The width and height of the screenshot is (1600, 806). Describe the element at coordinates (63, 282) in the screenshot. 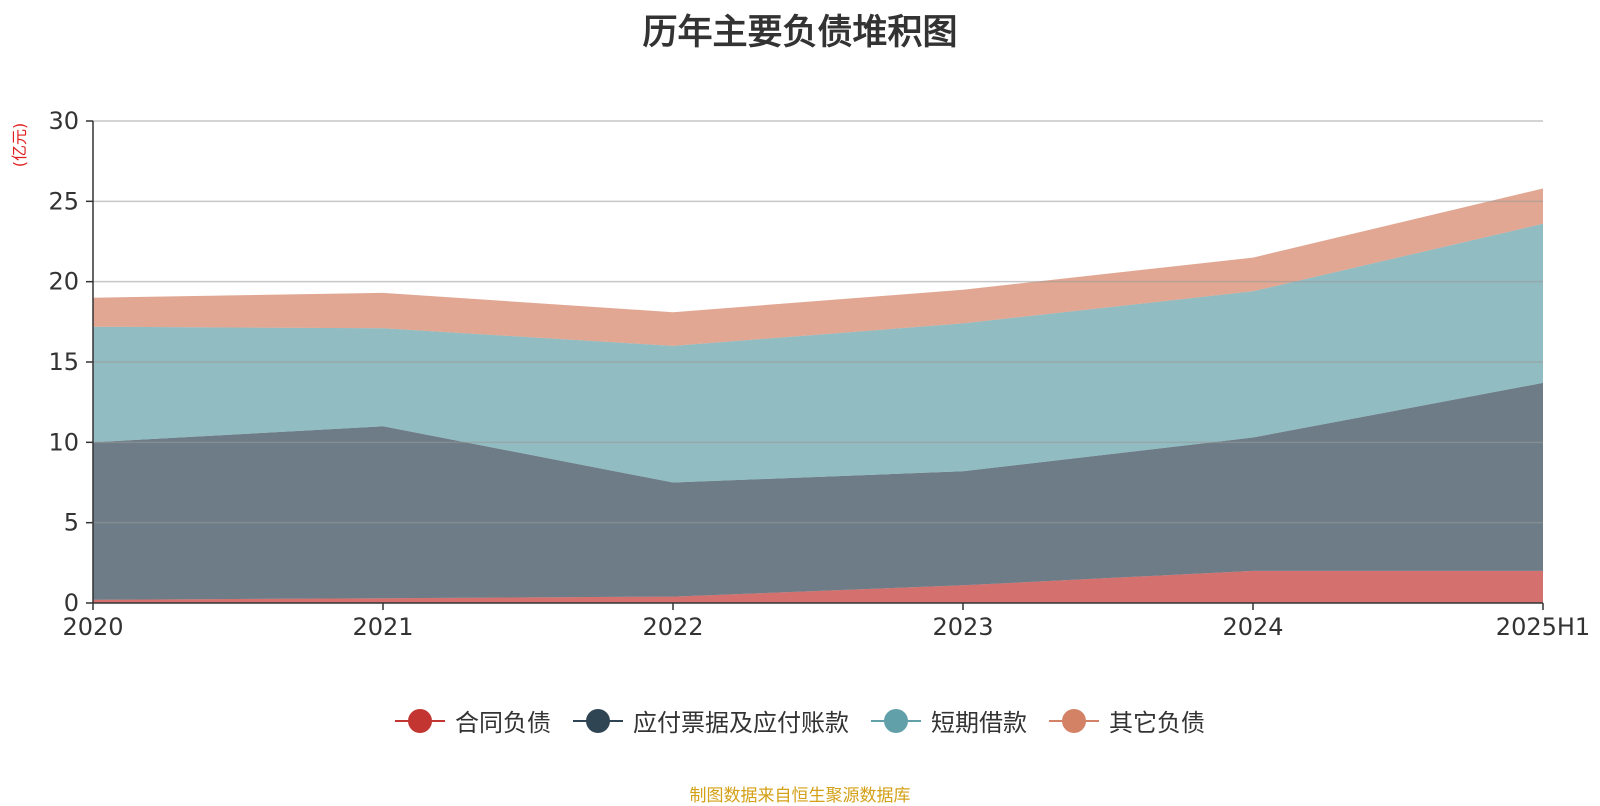

I see `y-tick-label: 20` at that location.